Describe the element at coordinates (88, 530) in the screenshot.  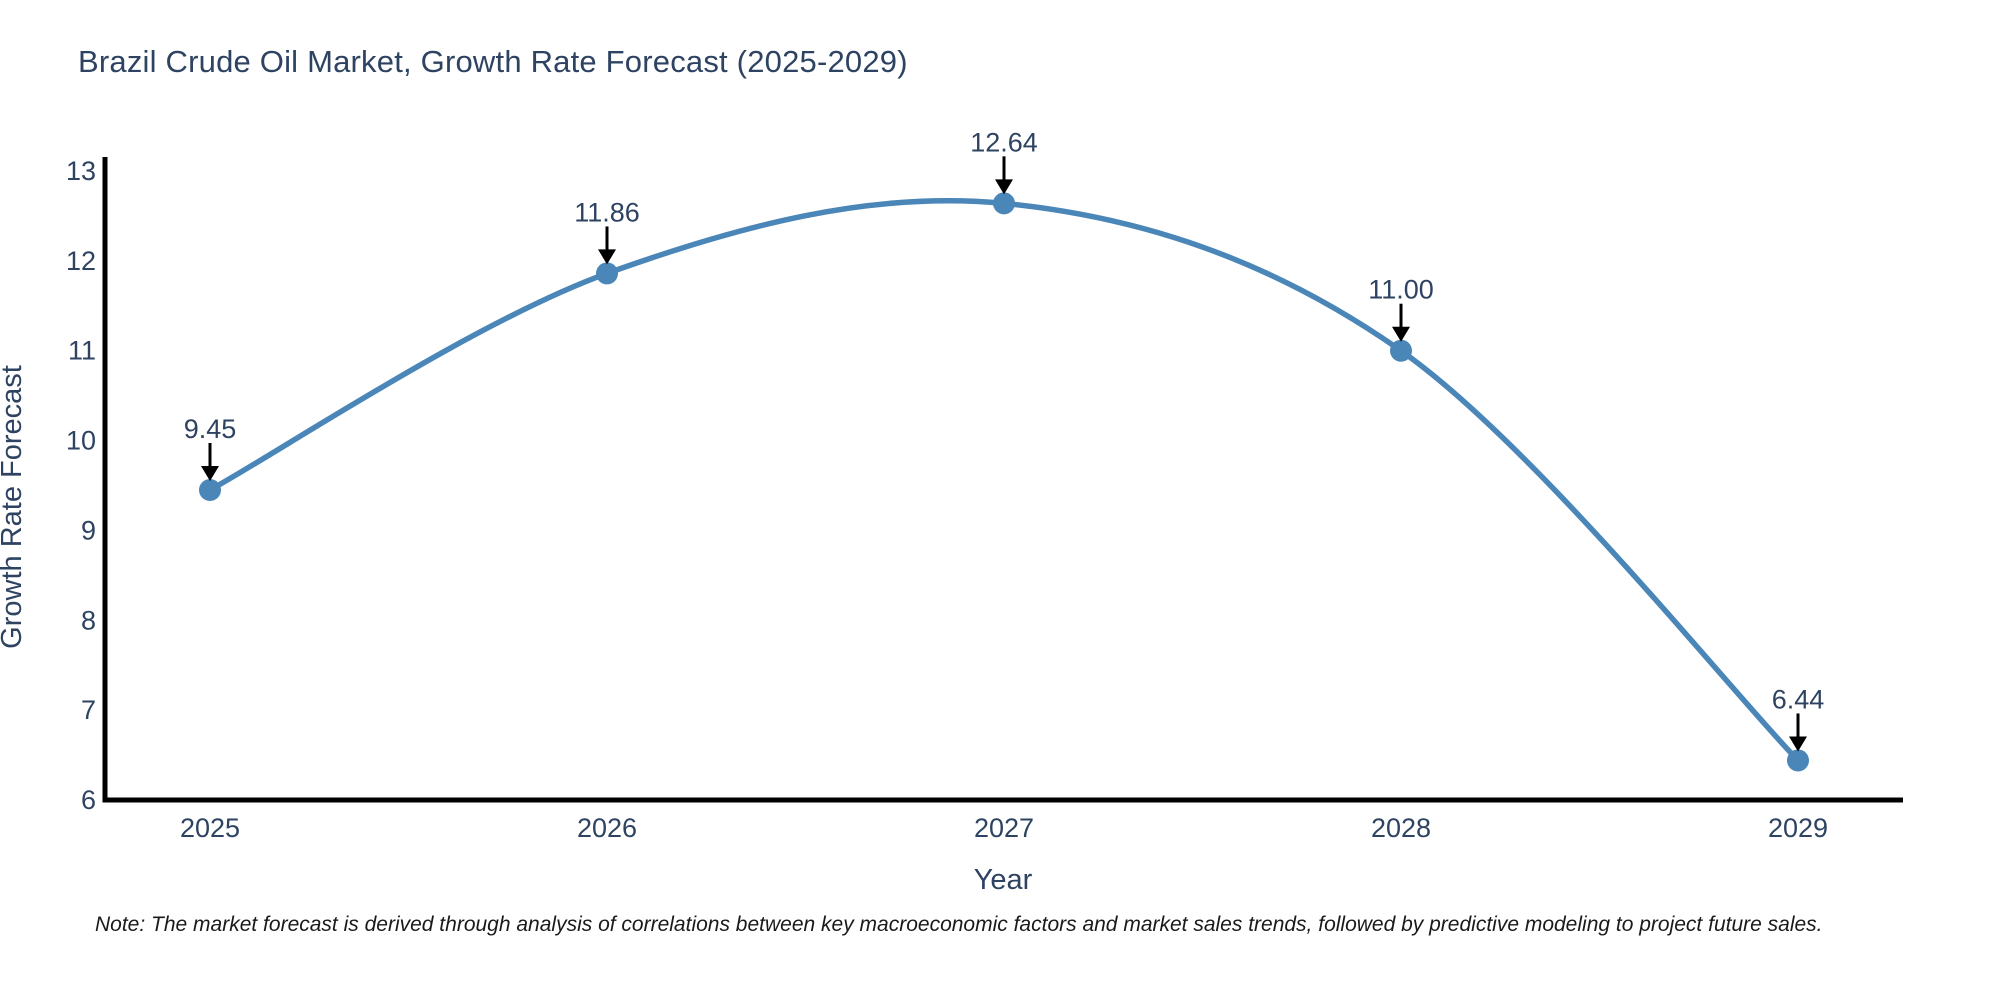
I see `y-tick-label: 9` at that location.